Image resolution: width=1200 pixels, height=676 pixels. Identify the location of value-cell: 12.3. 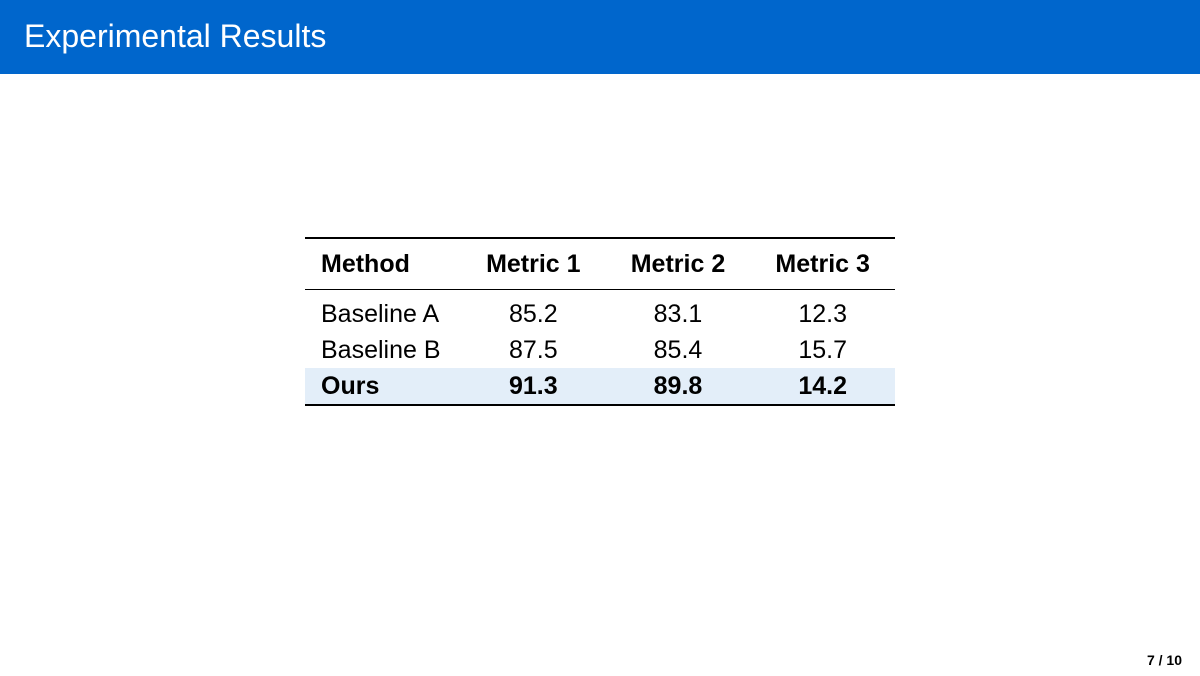
(822, 313).